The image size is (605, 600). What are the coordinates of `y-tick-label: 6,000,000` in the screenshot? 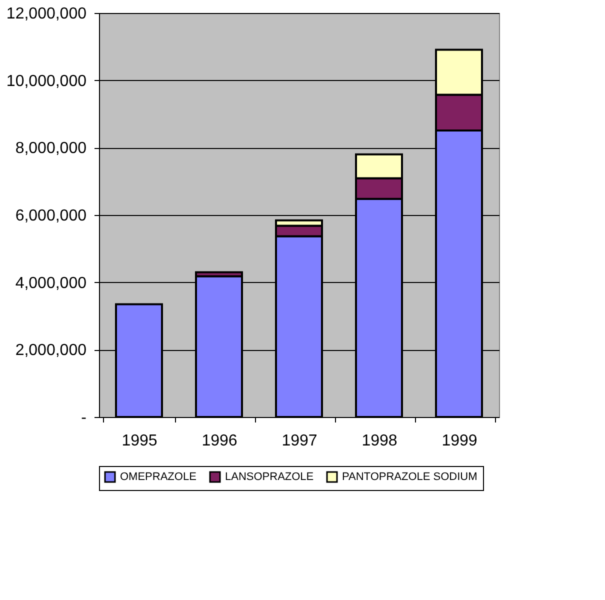 It's located at (51, 216).